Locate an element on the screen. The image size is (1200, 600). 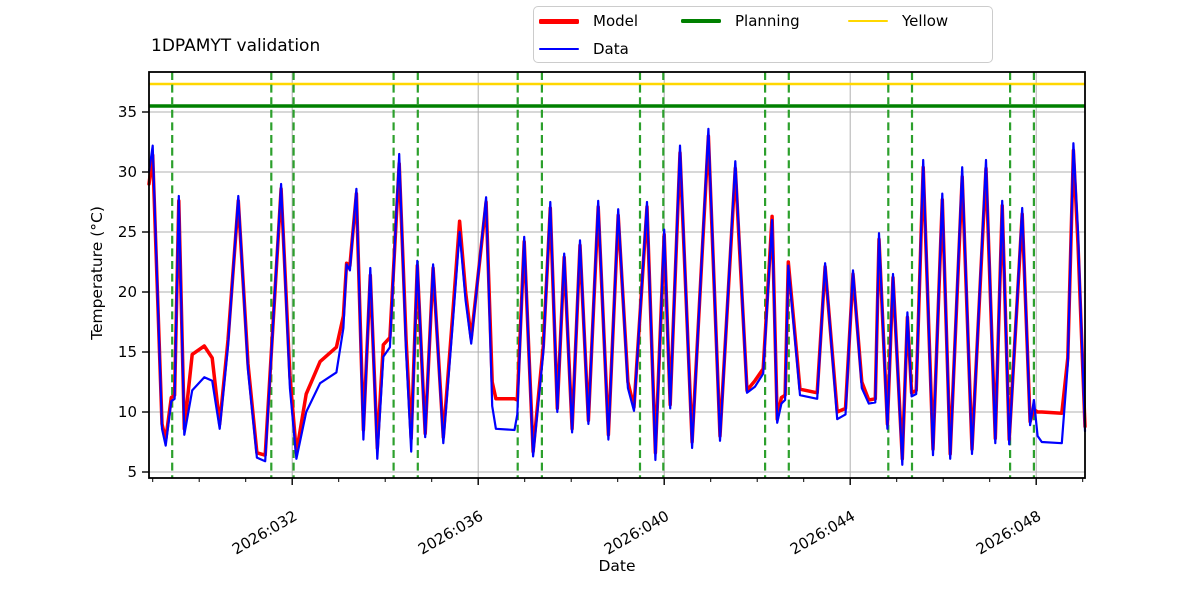
legend-item-yellow: Yellow is located at coordinates (898, 21).